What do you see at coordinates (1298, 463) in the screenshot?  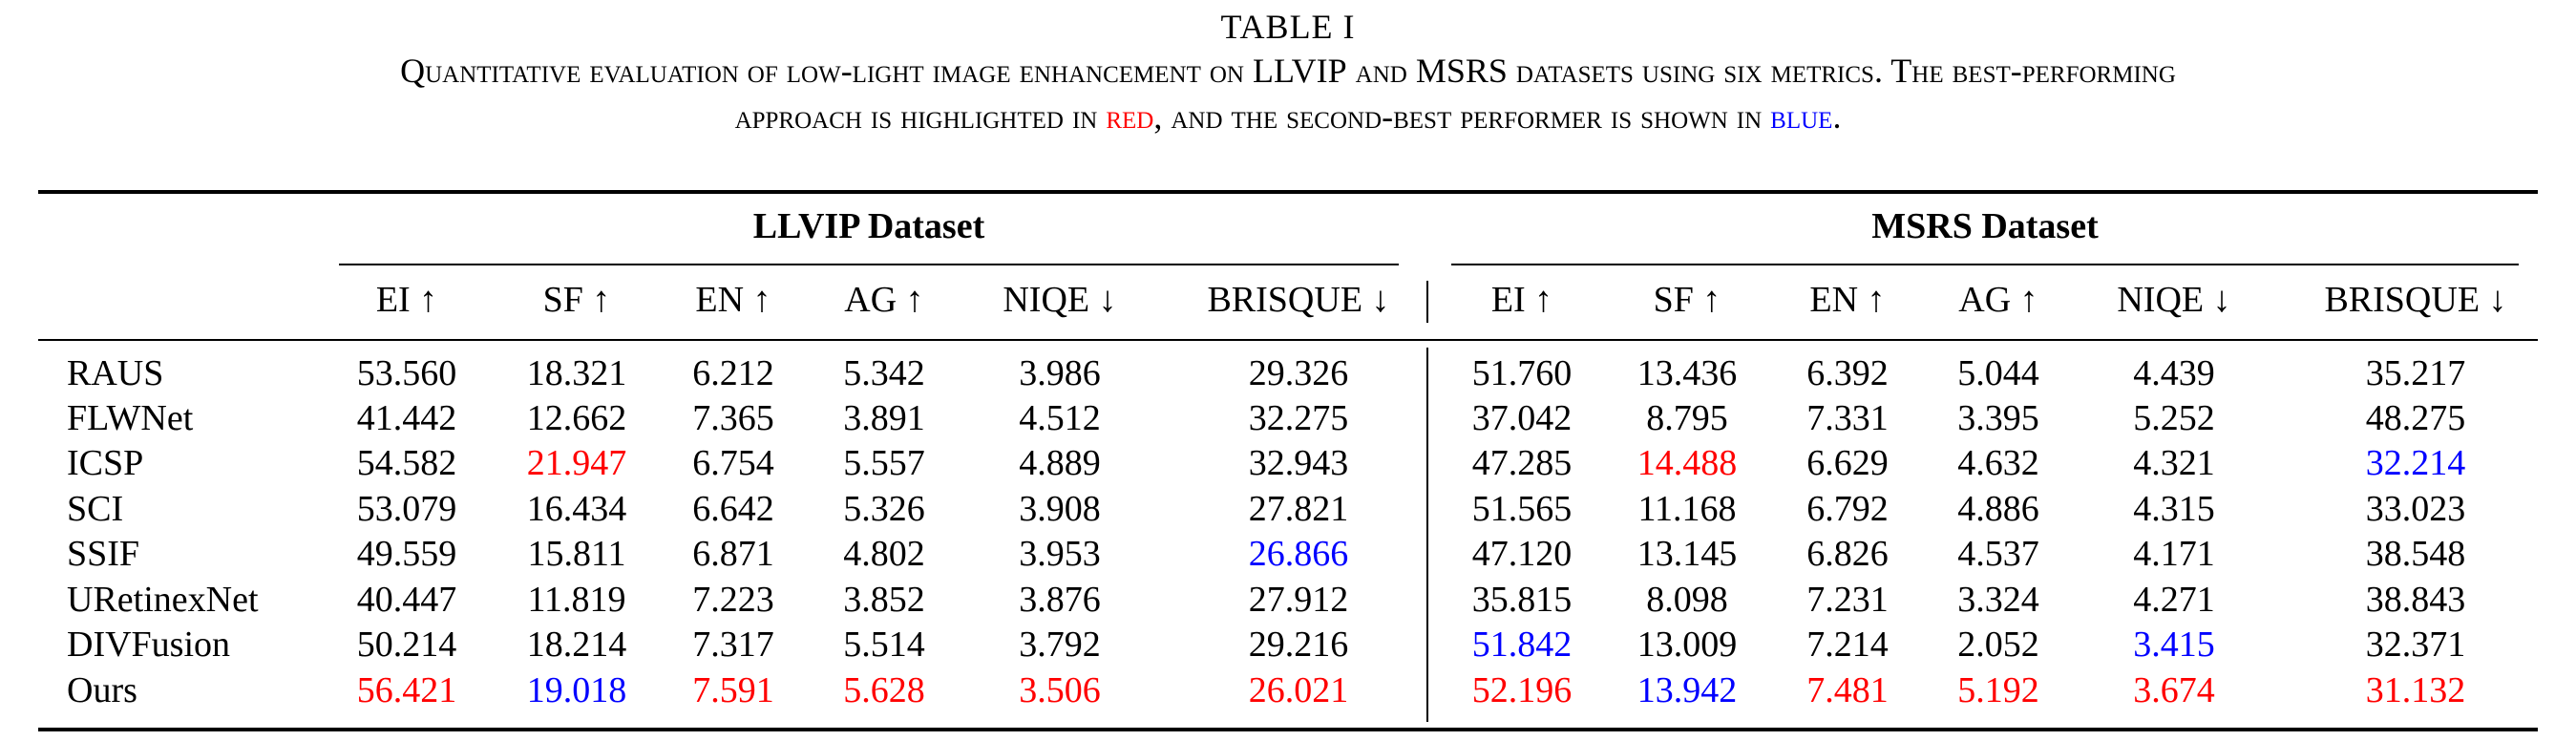 I see `table-cell: 32.943` at bounding box center [1298, 463].